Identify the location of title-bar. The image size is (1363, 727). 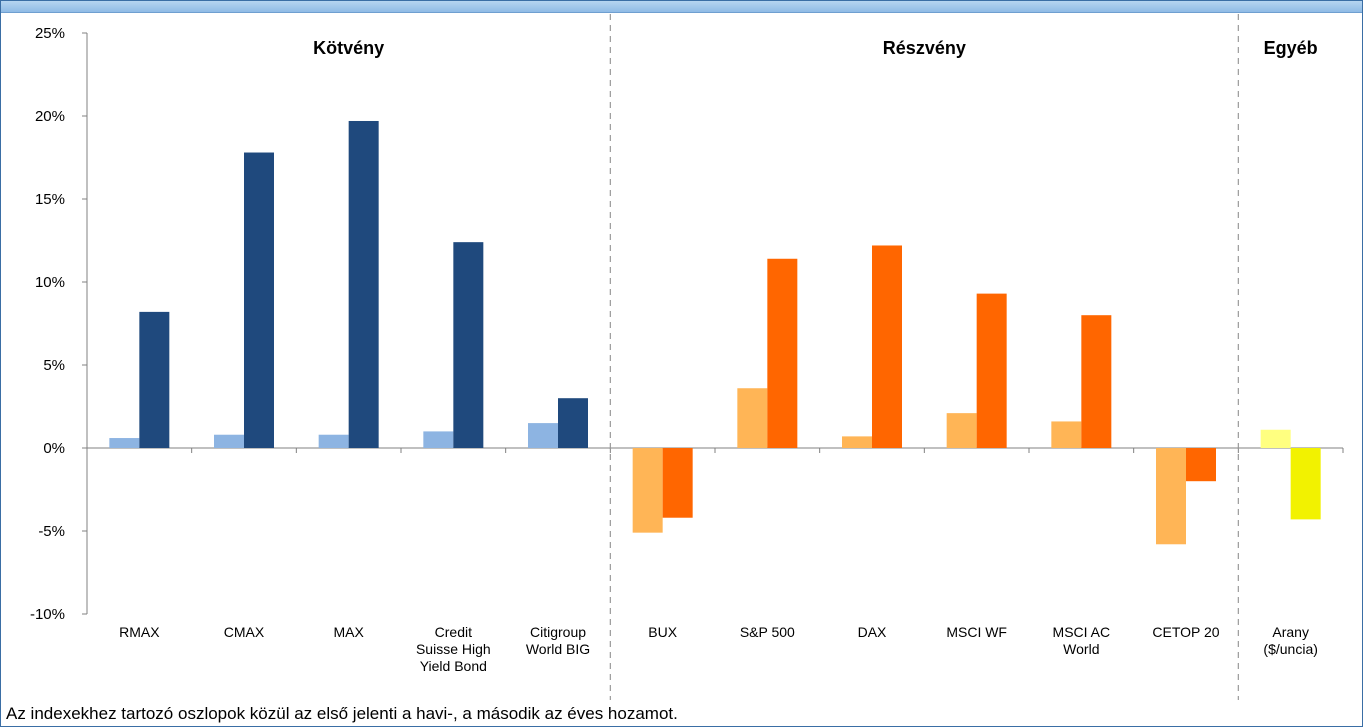
(681, 6).